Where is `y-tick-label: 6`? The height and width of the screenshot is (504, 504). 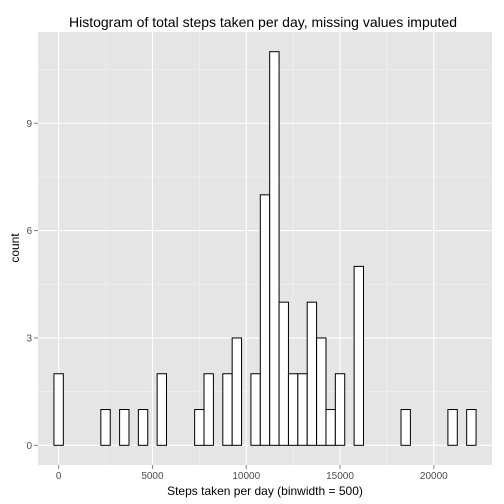
y-tick-label: 6 is located at coordinates (29, 231).